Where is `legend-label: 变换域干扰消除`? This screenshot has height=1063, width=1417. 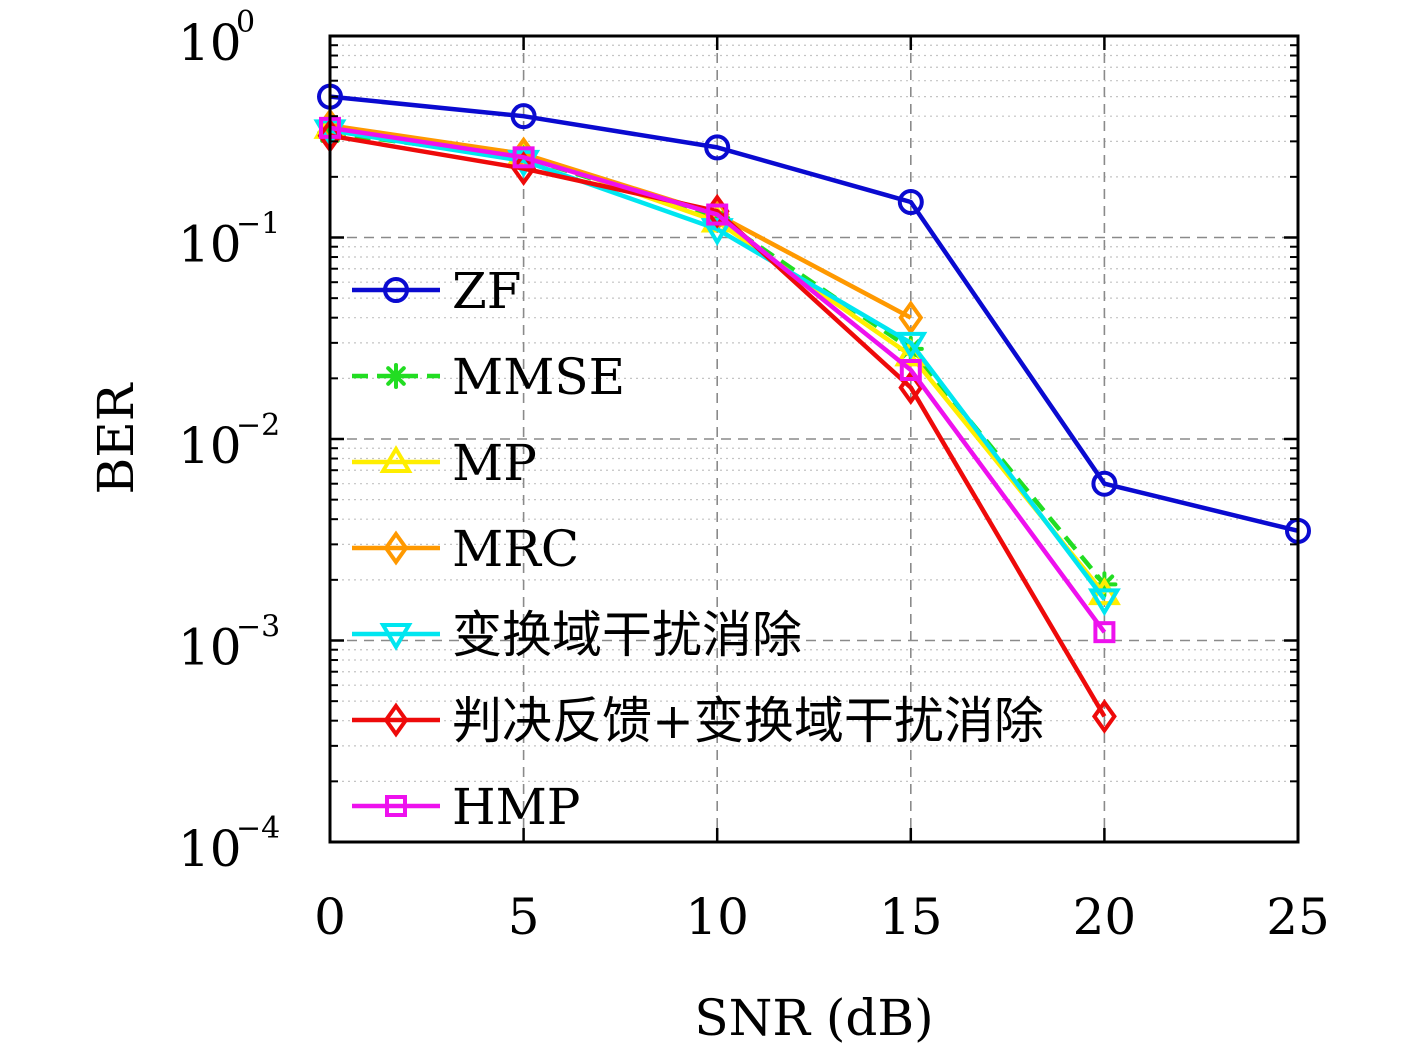 legend-label: 变换域干扰消除 is located at coordinates (627, 635).